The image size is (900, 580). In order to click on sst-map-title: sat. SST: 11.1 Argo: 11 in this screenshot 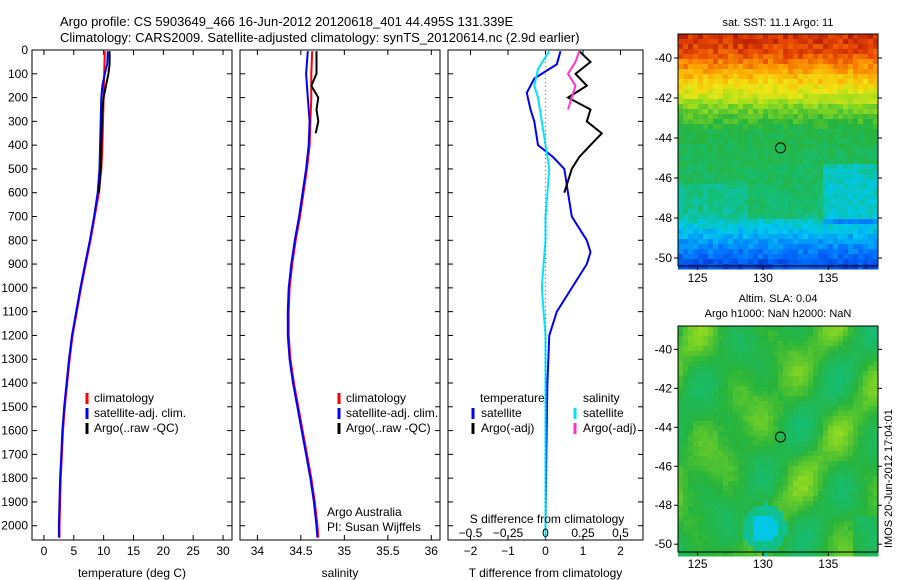, I will do `click(778, 23)`.